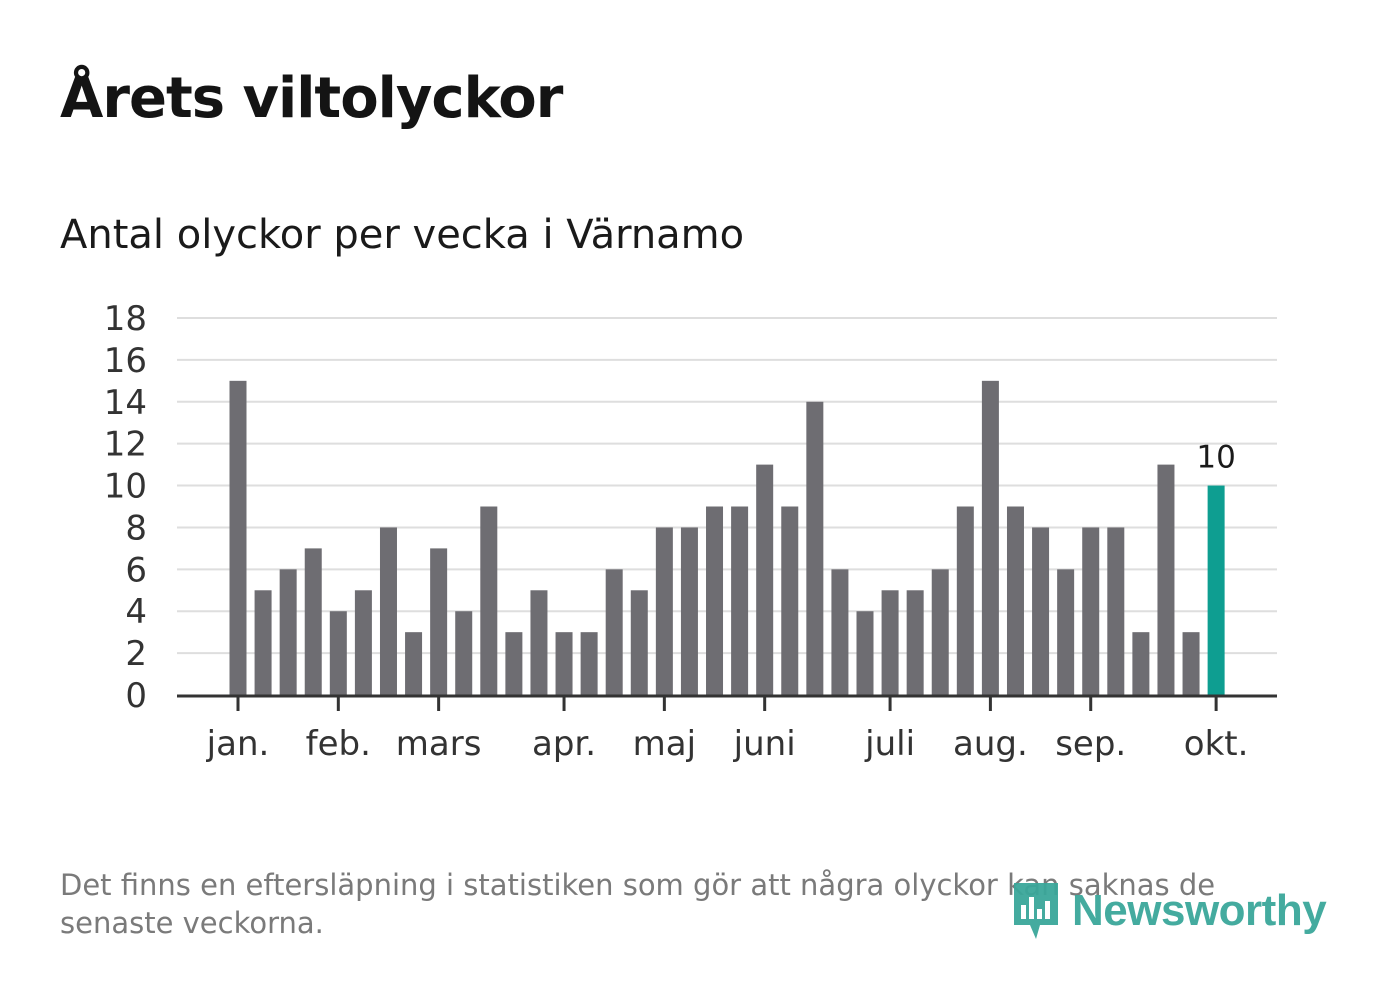 The height and width of the screenshot is (999, 1382). Describe the element at coordinates (125, 487) in the screenshot. I see `y-tick-label: 10` at that location.